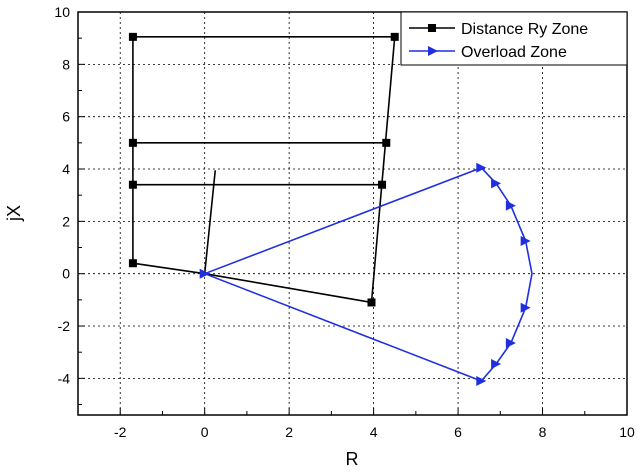 Image resolution: width=643 pixels, height=473 pixels. I want to click on y-tick-label: -2, so click(64, 326).